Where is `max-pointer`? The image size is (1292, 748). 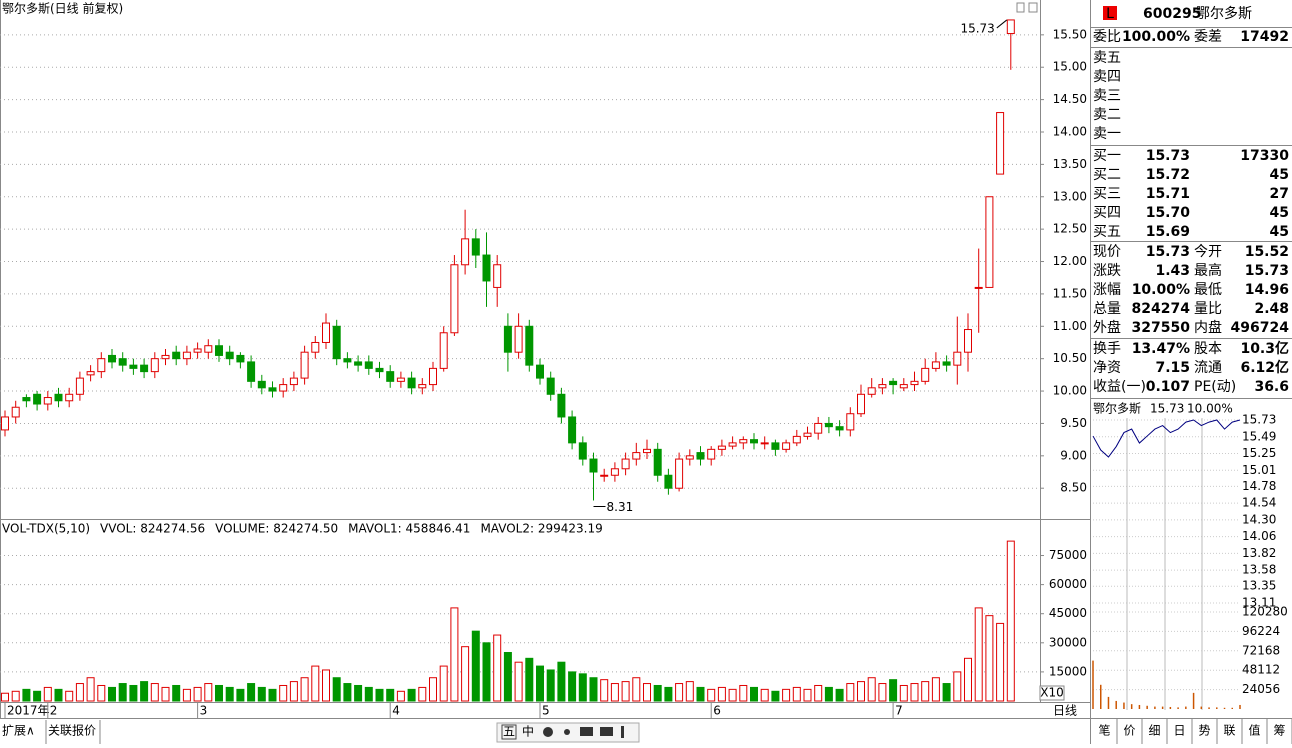 max-pointer is located at coordinates (1002, 24).